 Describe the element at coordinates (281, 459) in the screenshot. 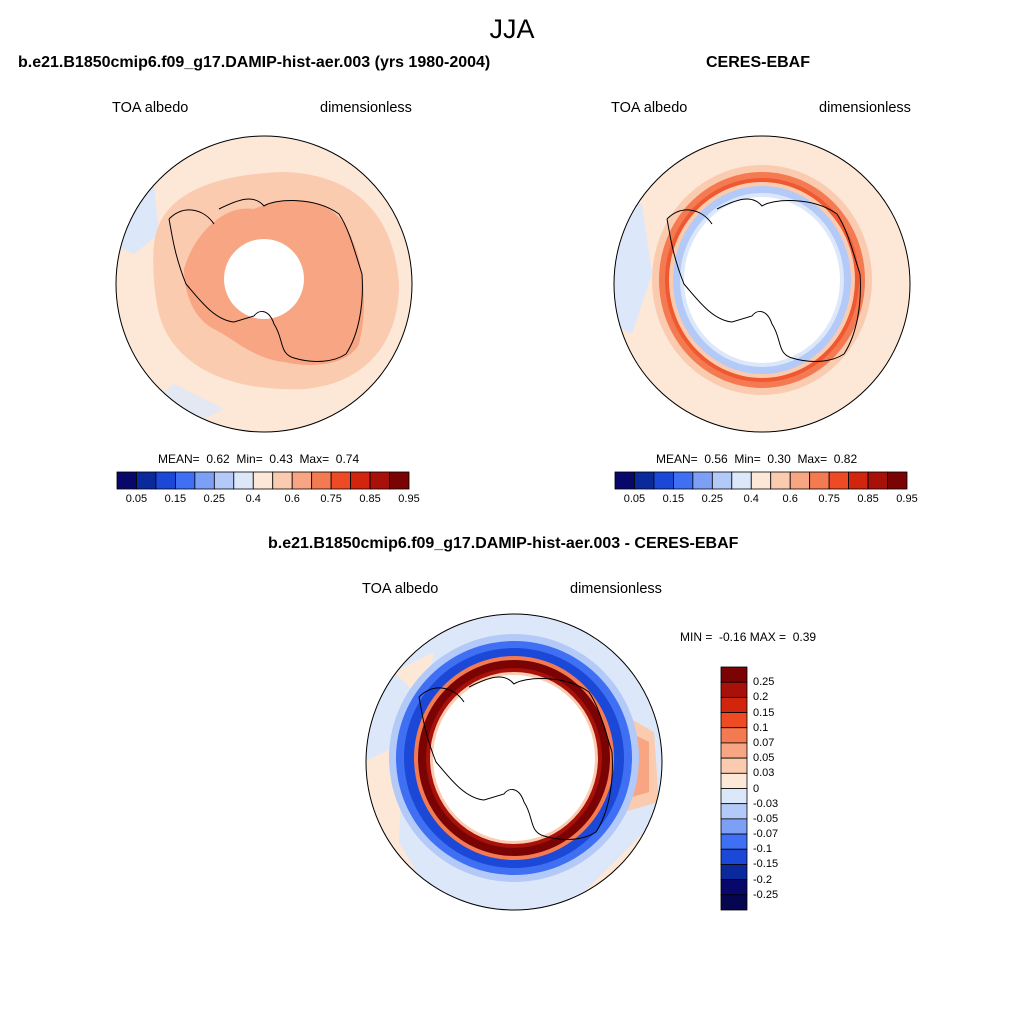

I see `min-value: 0.43` at that location.